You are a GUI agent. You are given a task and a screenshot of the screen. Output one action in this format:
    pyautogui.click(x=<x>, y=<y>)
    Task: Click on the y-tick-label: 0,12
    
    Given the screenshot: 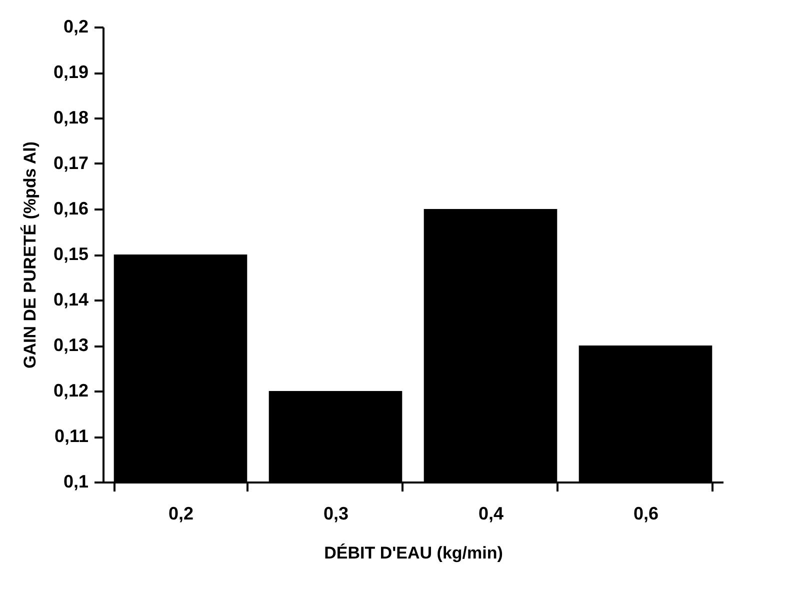 What is the action you would take?
    pyautogui.click(x=70, y=390)
    